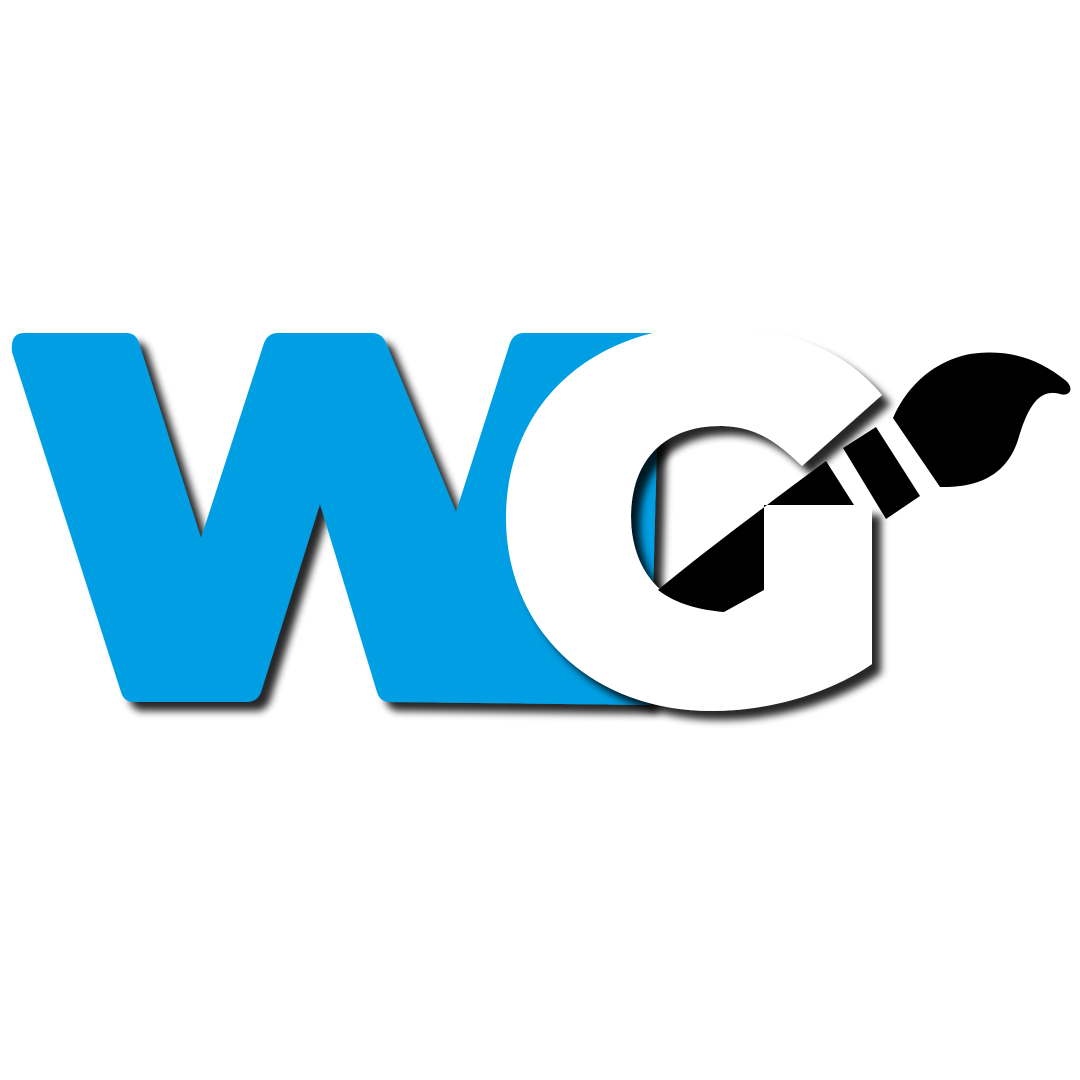 The width and height of the screenshot is (1080, 1080). I want to click on paintbrush-icon, so click(982, 420).